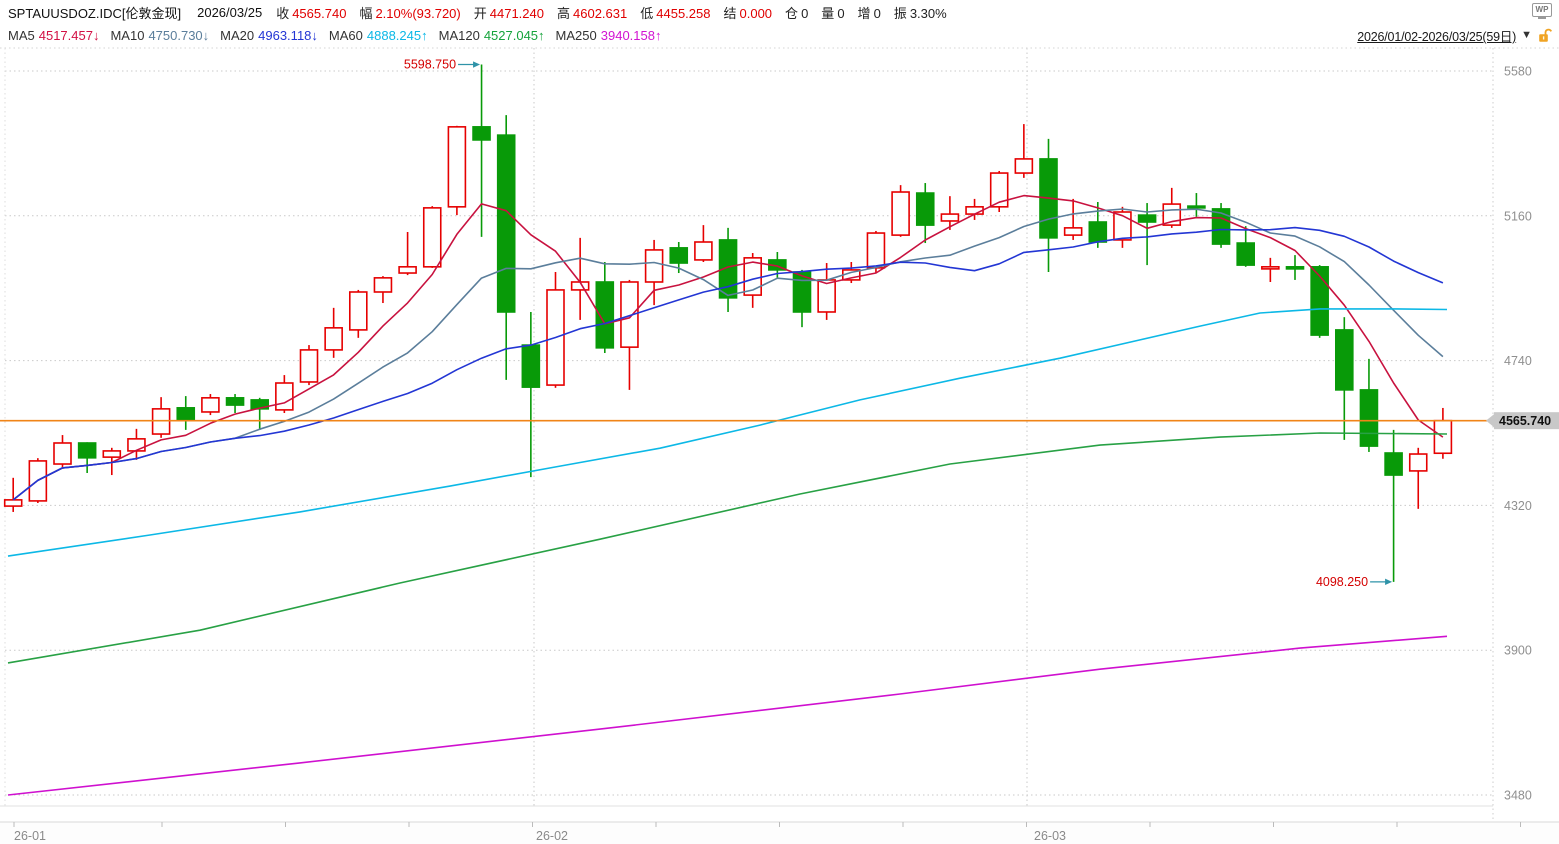  I want to click on ma-value: 4963.118↓, so click(288, 35).